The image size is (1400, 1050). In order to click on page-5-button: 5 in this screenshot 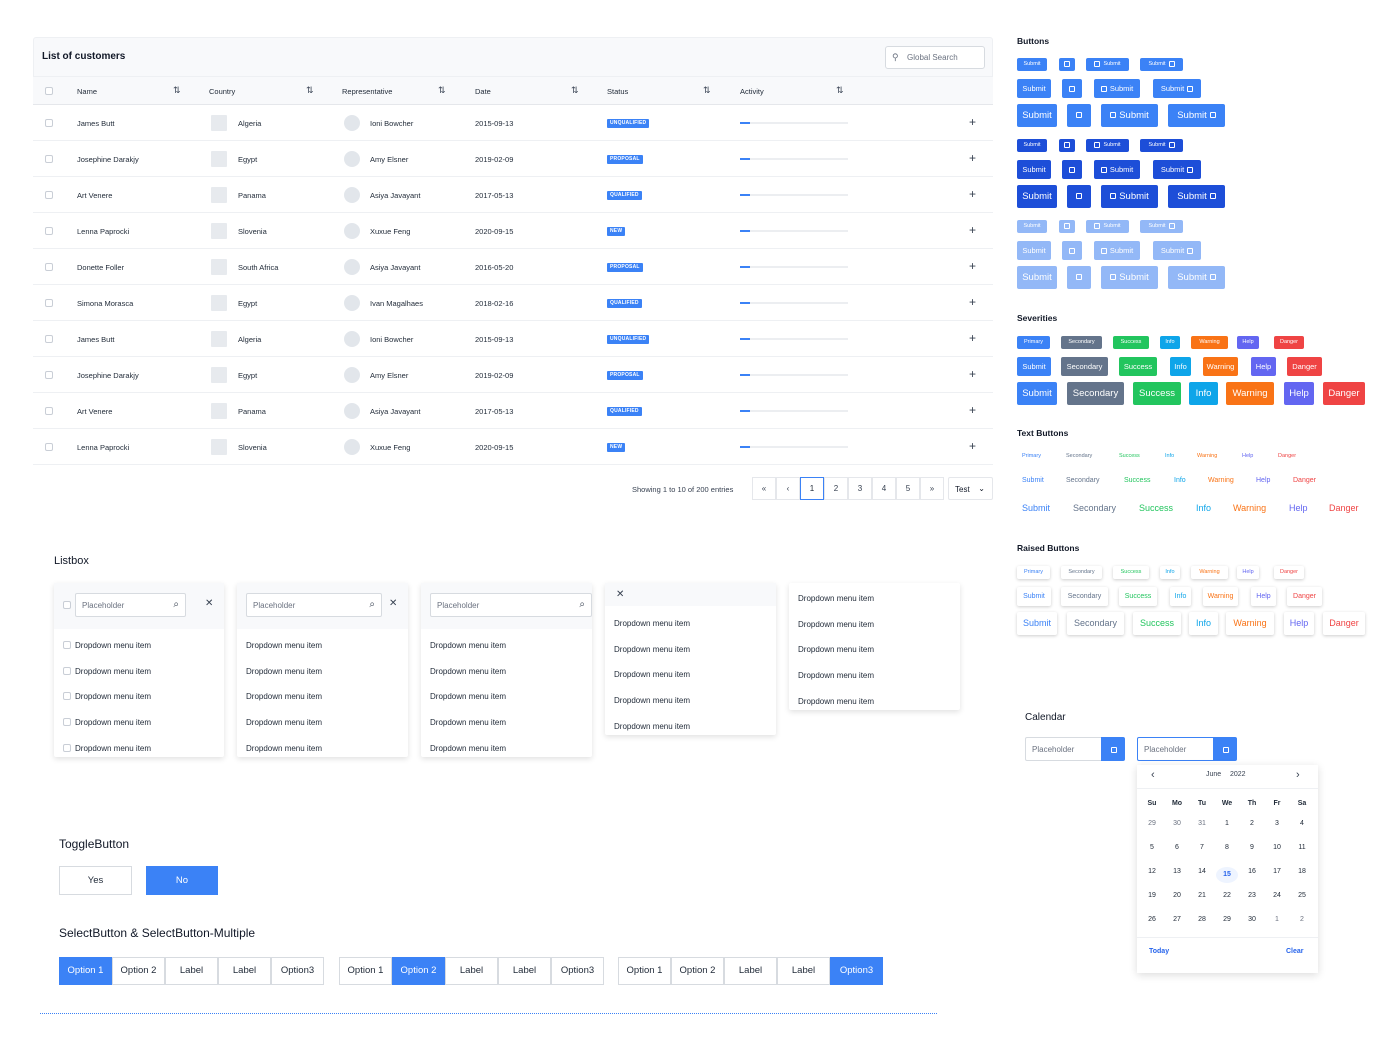, I will do `click(908, 488)`.